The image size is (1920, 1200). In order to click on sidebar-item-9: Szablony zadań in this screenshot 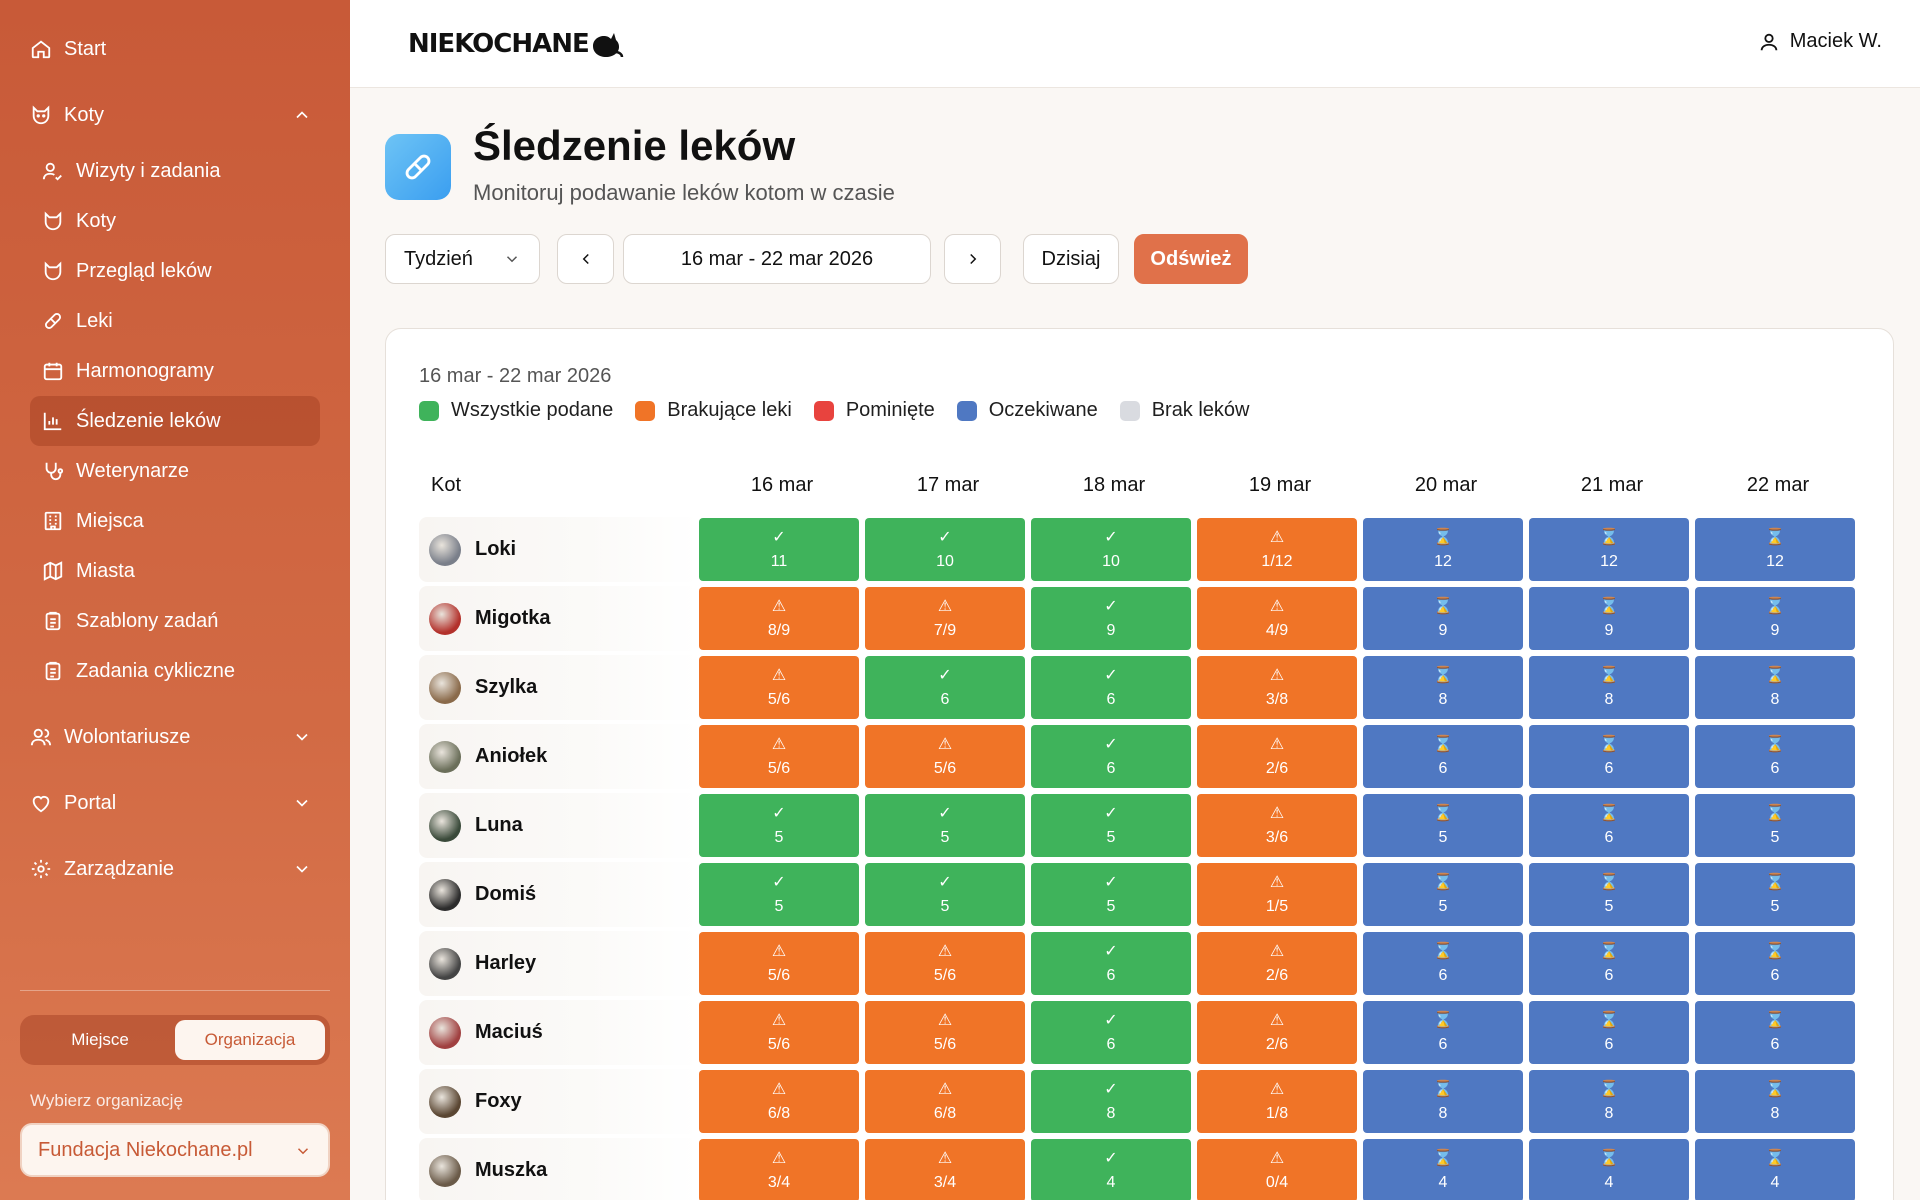, I will do `click(175, 621)`.